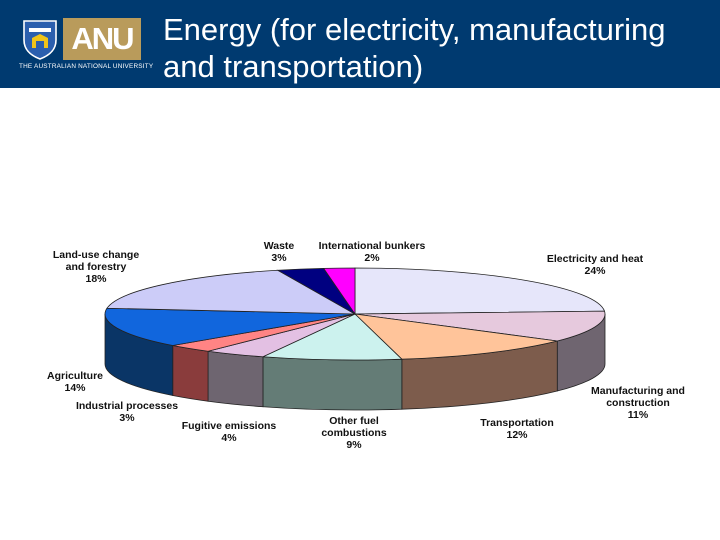 This screenshot has width=720, height=540. Describe the element at coordinates (86, 66) in the screenshot. I see `logo-subtext: THE AUSTRALIAN NATIONAL UNIVERSITY` at that location.